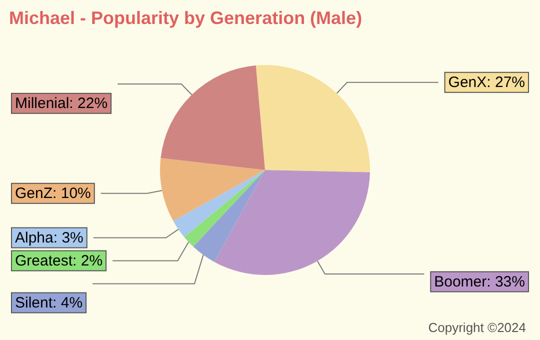 The height and width of the screenshot is (340, 540). What do you see at coordinates (59, 261) in the screenshot?
I see `slice-label: Greatest: 2%` at bounding box center [59, 261].